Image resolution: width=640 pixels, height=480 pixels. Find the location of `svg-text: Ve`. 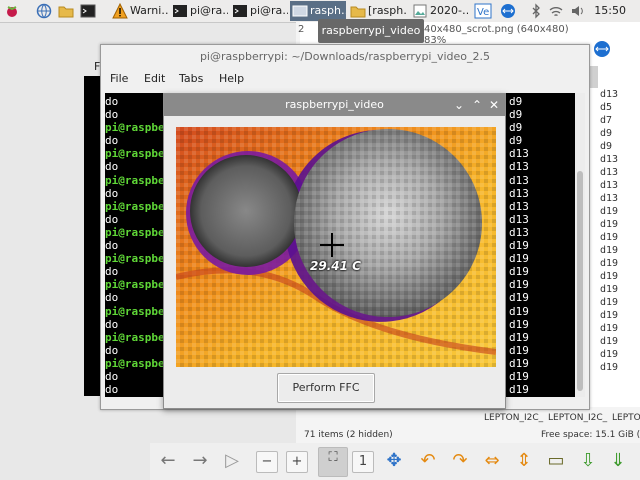

svg-text: Ve is located at coordinates (483, 12).